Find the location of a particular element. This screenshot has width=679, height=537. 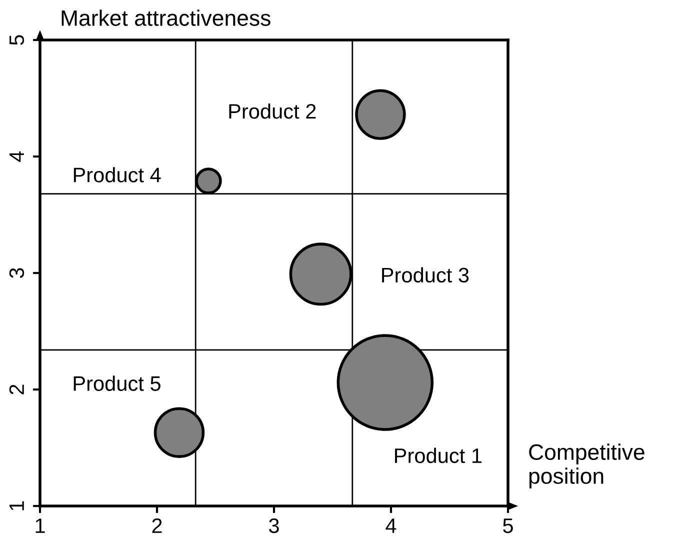

x-tick-label: 2 is located at coordinates (157, 525).